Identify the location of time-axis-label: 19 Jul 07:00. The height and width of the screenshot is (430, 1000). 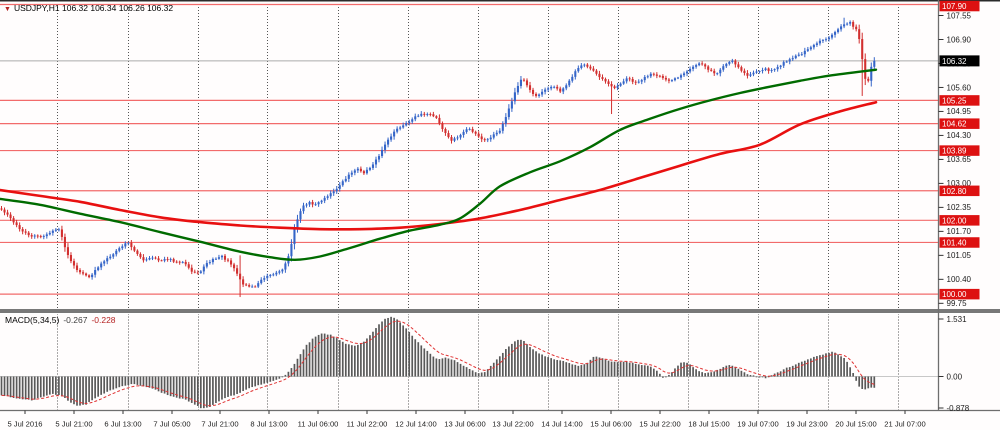
(757, 424).